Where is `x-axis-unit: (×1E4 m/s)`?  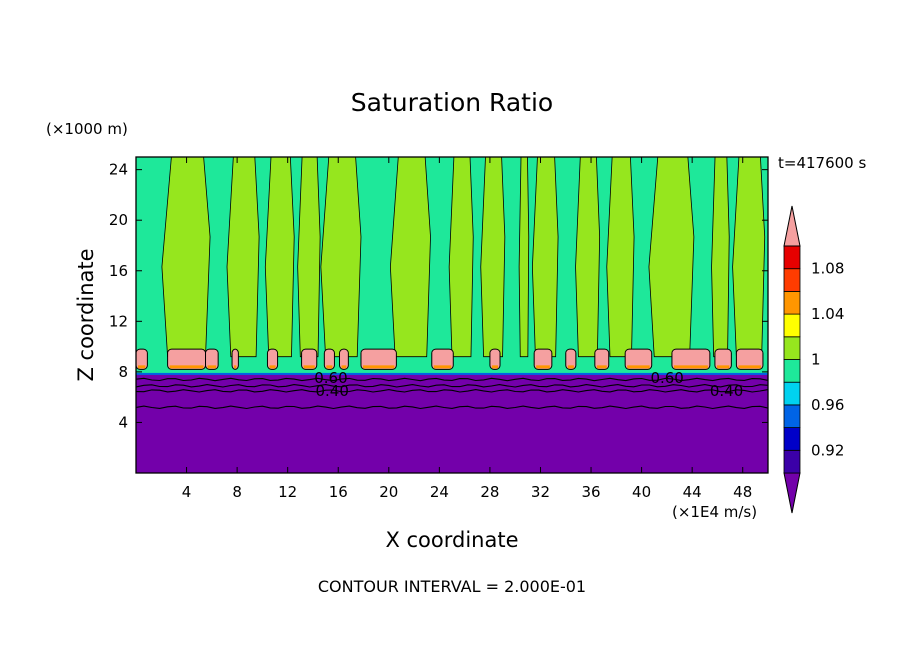
x-axis-unit: (×1E4 m/s) is located at coordinates (715, 512).